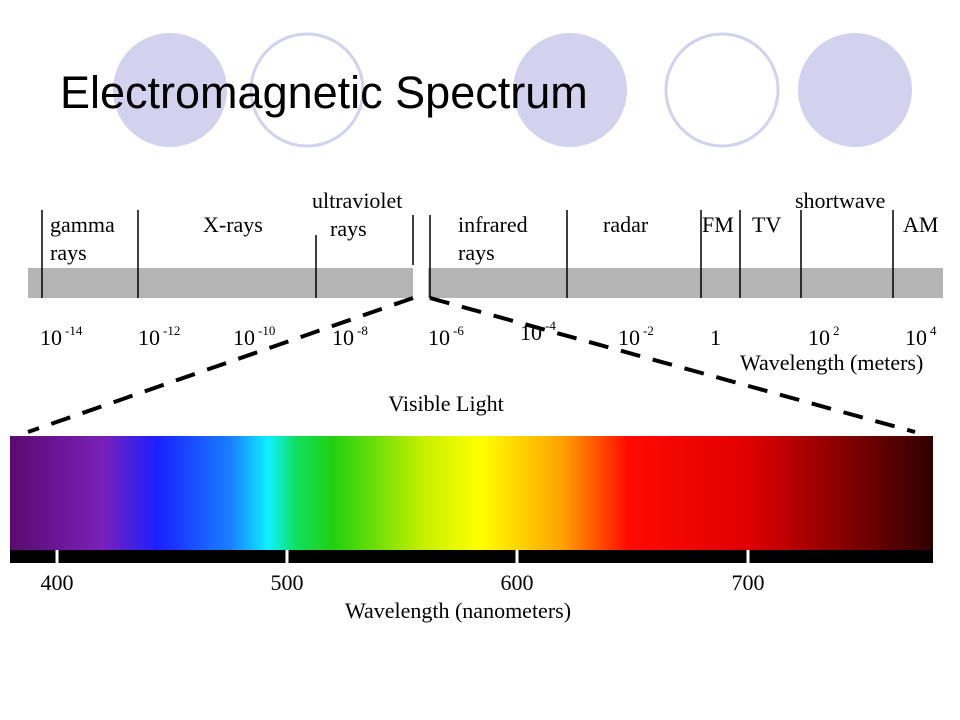 Image resolution: width=960 pixels, height=720 pixels. What do you see at coordinates (266, 330) in the screenshot?
I see `tick-exponent: -10` at bounding box center [266, 330].